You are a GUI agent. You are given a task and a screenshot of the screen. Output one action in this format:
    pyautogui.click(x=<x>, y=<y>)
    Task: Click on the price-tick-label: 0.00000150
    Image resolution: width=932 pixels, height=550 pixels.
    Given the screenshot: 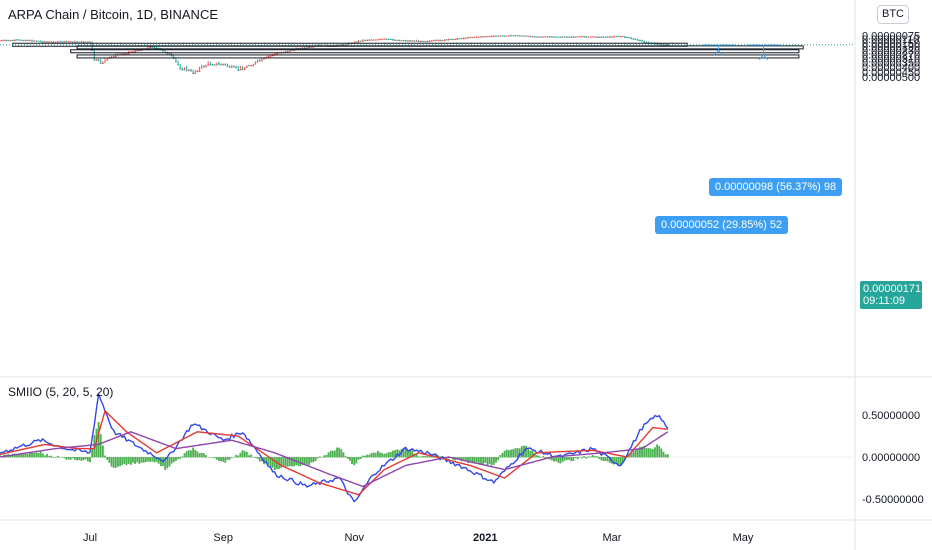 What is the action you would take?
    pyautogui.click(x=891, y=44)
    